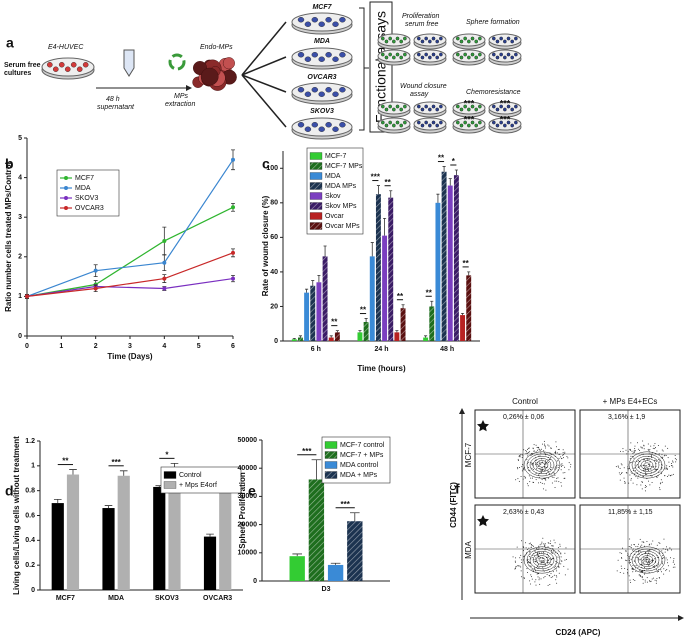  I want to click on arrow, so click(264, 101).